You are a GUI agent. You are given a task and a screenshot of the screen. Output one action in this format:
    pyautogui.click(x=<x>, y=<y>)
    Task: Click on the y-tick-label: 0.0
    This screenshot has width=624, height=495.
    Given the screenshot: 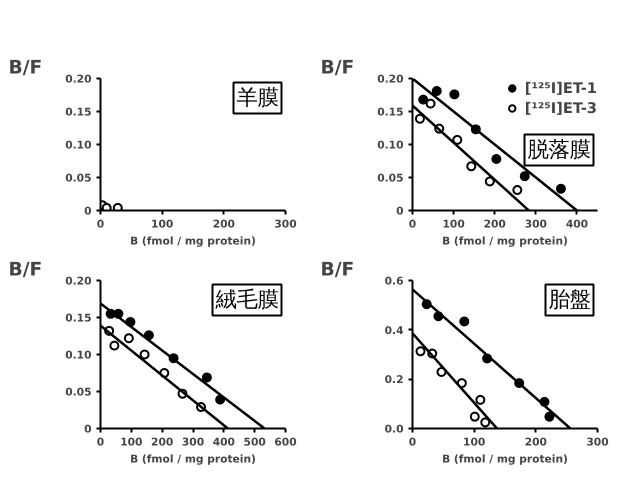 What is the action you would take?
    pyautogui.click(x=394, y=429)
    